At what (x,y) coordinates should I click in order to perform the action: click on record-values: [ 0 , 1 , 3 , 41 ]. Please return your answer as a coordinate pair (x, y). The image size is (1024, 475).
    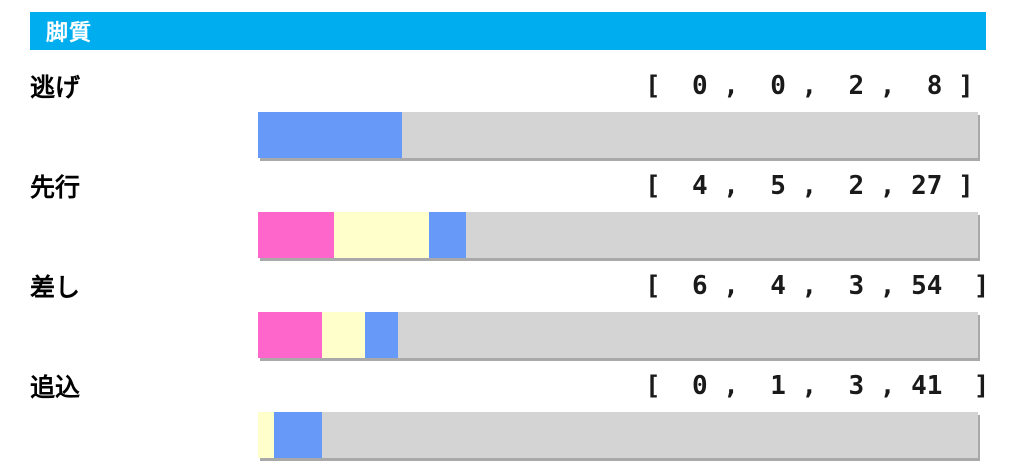
    Looking at the image, I should click on (817, 386).